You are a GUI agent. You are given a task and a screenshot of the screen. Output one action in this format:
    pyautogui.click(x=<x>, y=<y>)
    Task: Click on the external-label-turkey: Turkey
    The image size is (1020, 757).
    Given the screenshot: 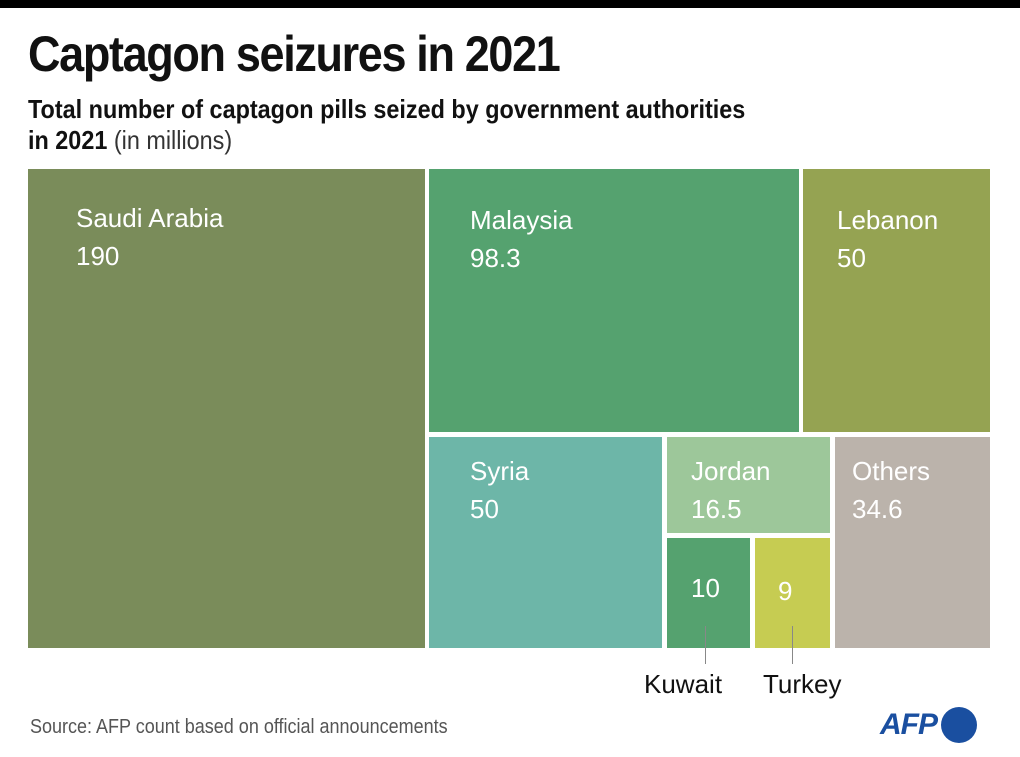 What is the action you would take?
    pyautogui.click(x=802, y=684)
    